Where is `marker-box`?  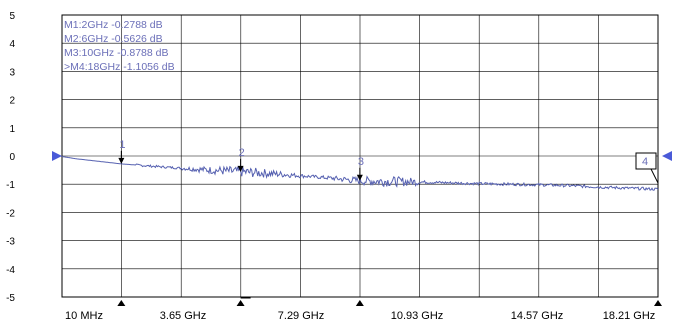 marker-box is located at coordinates (646, 161).